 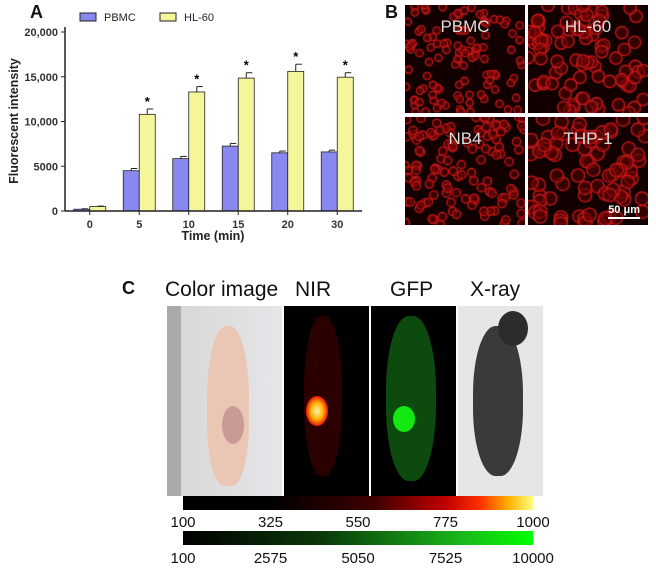 What do you see at coordinates (189, 225) in the screenshot?
I see `x-tick-label: 10` at bounding box center [189, 225].